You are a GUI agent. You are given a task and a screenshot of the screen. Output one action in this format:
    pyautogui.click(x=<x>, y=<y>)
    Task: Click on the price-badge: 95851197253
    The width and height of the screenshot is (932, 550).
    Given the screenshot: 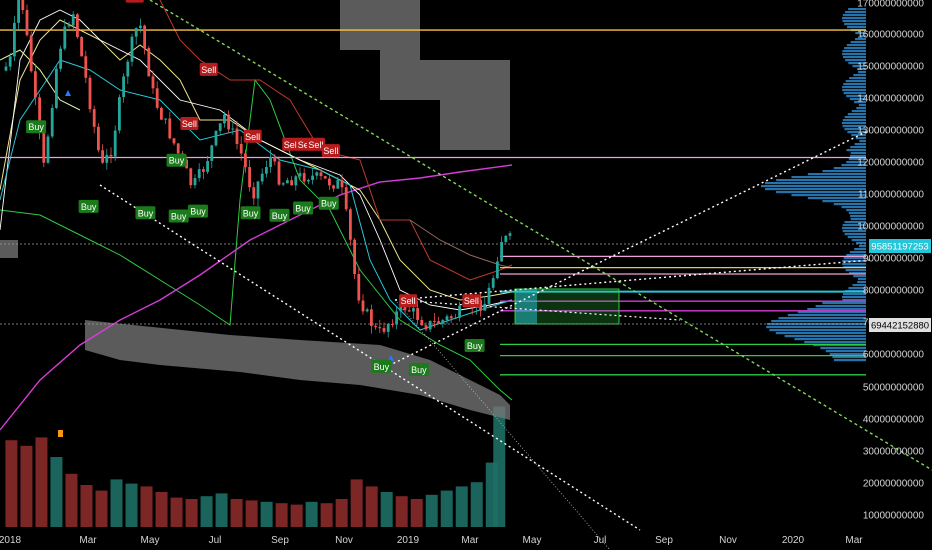 What is the action you would take?
    pyautogui.click(x=900, y=246)
    